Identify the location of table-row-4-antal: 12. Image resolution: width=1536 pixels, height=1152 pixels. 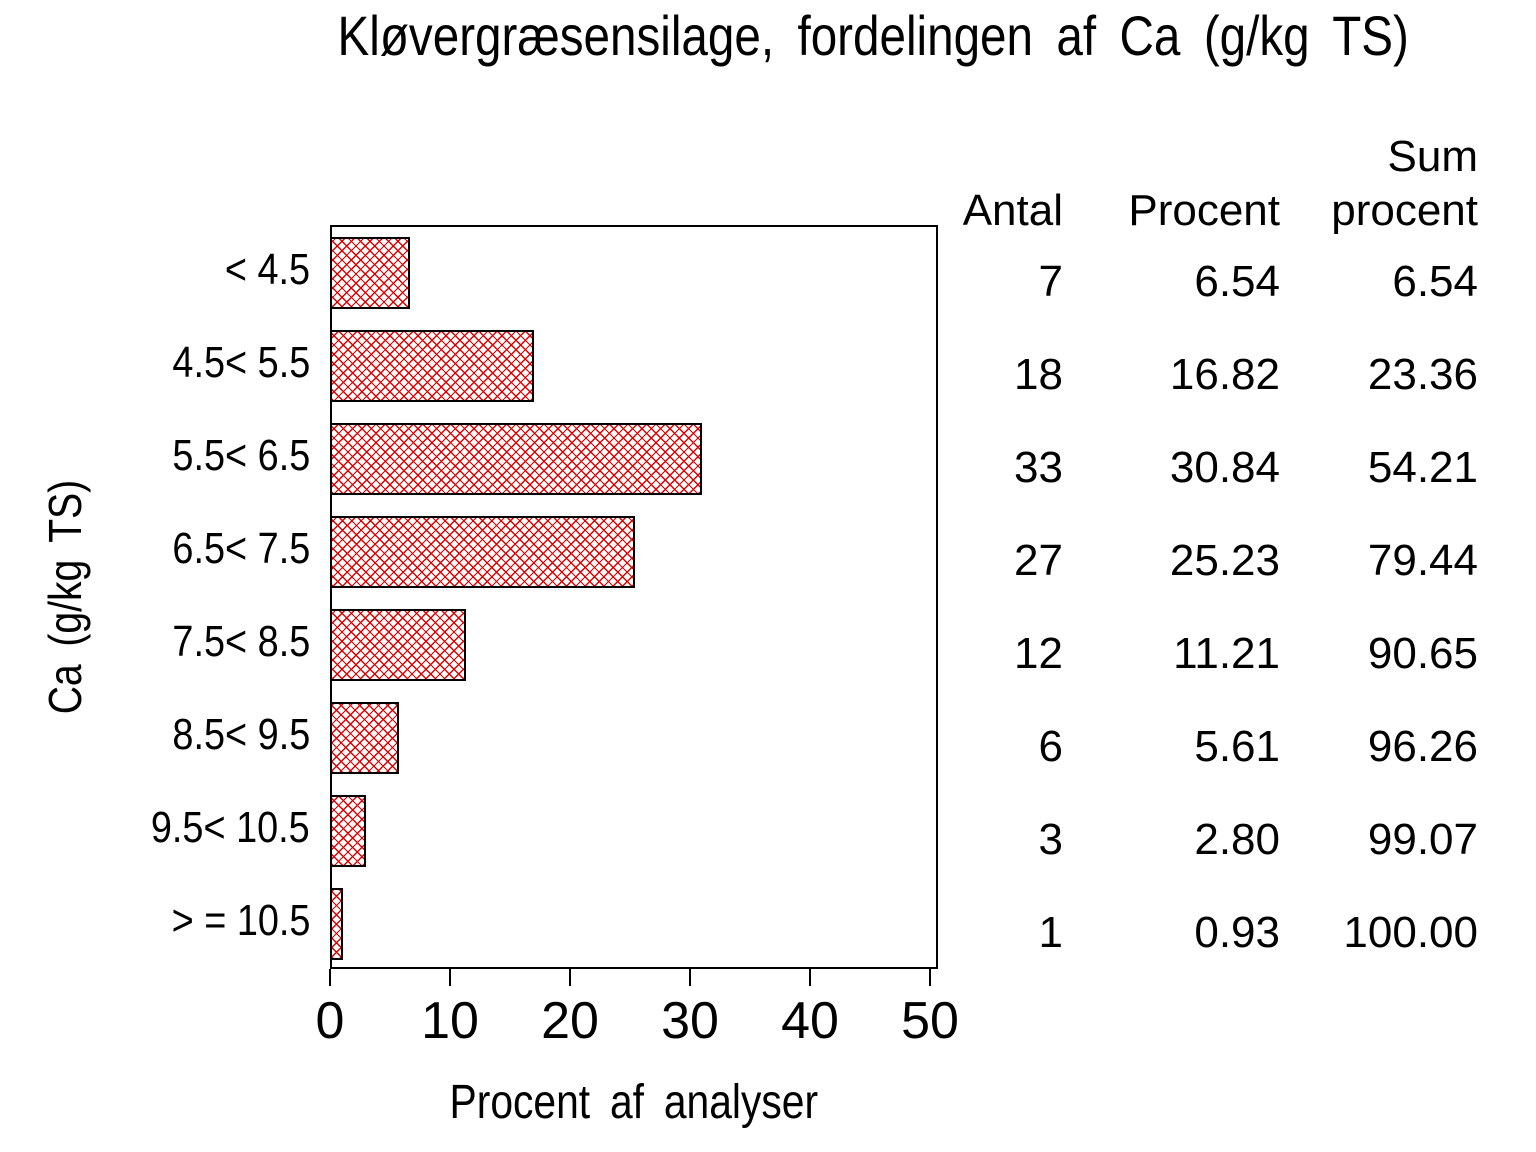
(1038, 653).